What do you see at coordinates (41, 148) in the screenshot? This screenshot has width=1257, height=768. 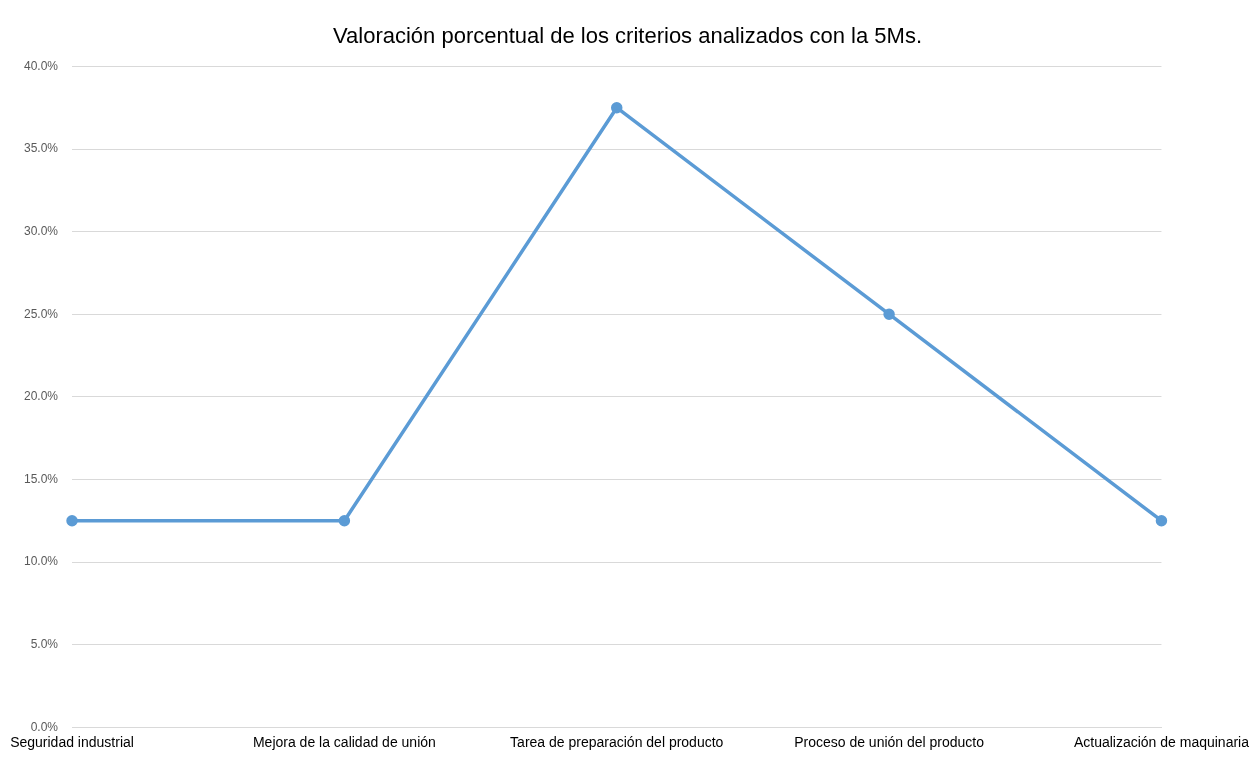 I see `y-tick-label: 35.0%` at bounding box center [41, 148].